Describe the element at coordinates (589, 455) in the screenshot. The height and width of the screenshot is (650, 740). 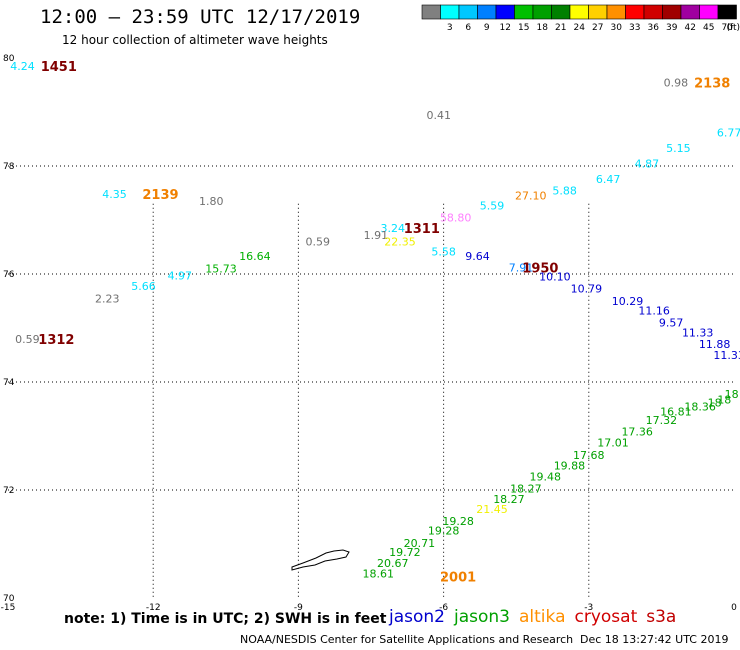
I see `wave-height-label: 17.68` at that location.